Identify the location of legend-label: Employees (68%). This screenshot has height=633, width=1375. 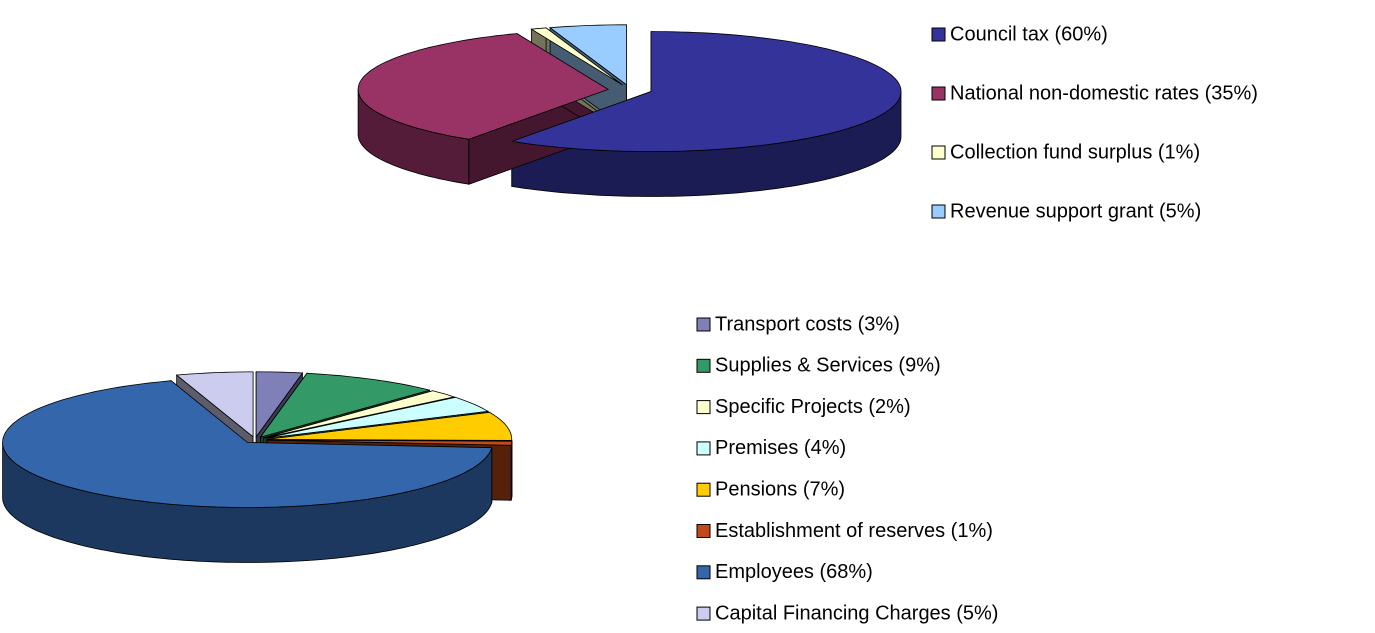
(794, 572).